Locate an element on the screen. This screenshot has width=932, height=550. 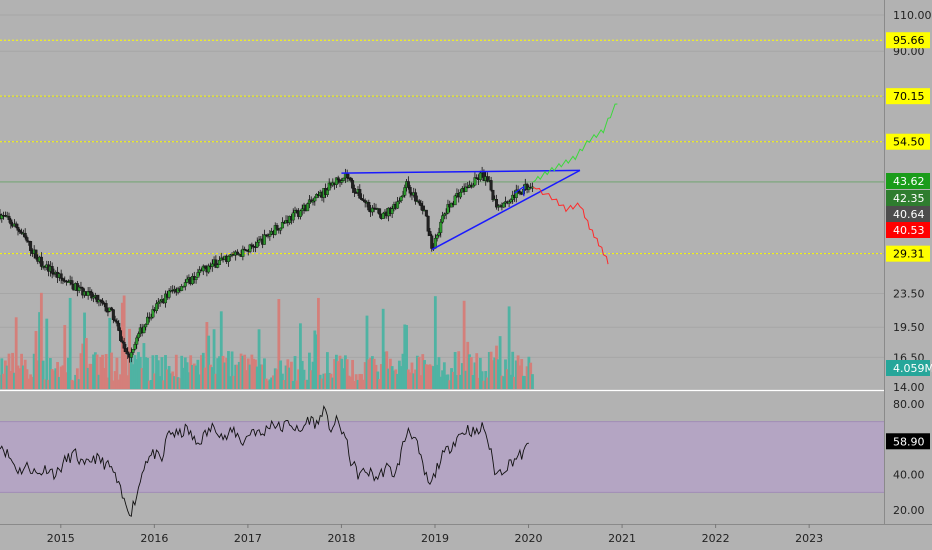
time-tick-label: 2023 is located at coordinates (809, 538).